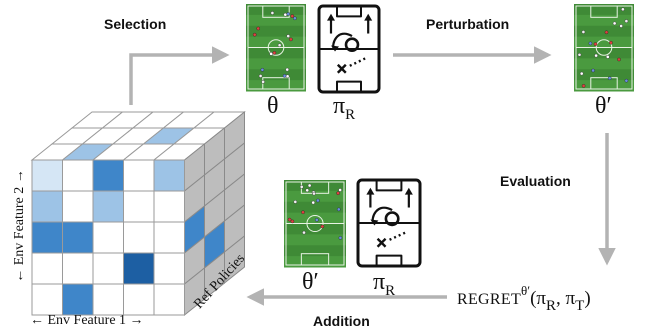 This screenshot has height=331, width=665. Describe the element at coordinates (526, 290) in the screenshot. I see `regret-superscript: θ′` at that location.